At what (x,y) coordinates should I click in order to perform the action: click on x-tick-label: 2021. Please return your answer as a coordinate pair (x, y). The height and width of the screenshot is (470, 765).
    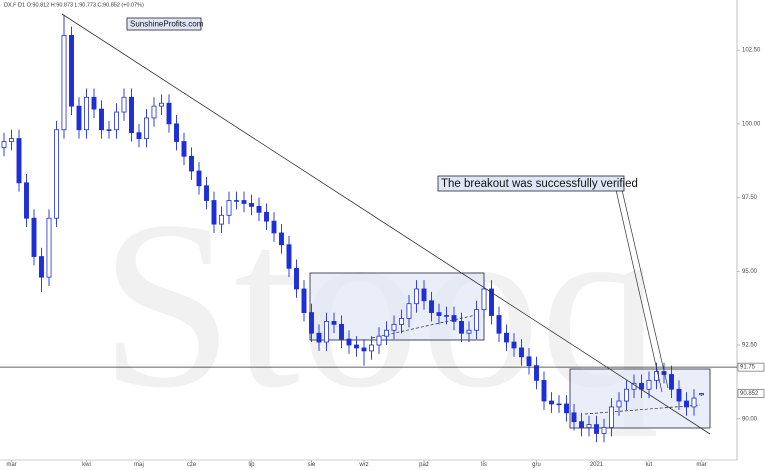
    Looking at the image, I should click on (597, 465).